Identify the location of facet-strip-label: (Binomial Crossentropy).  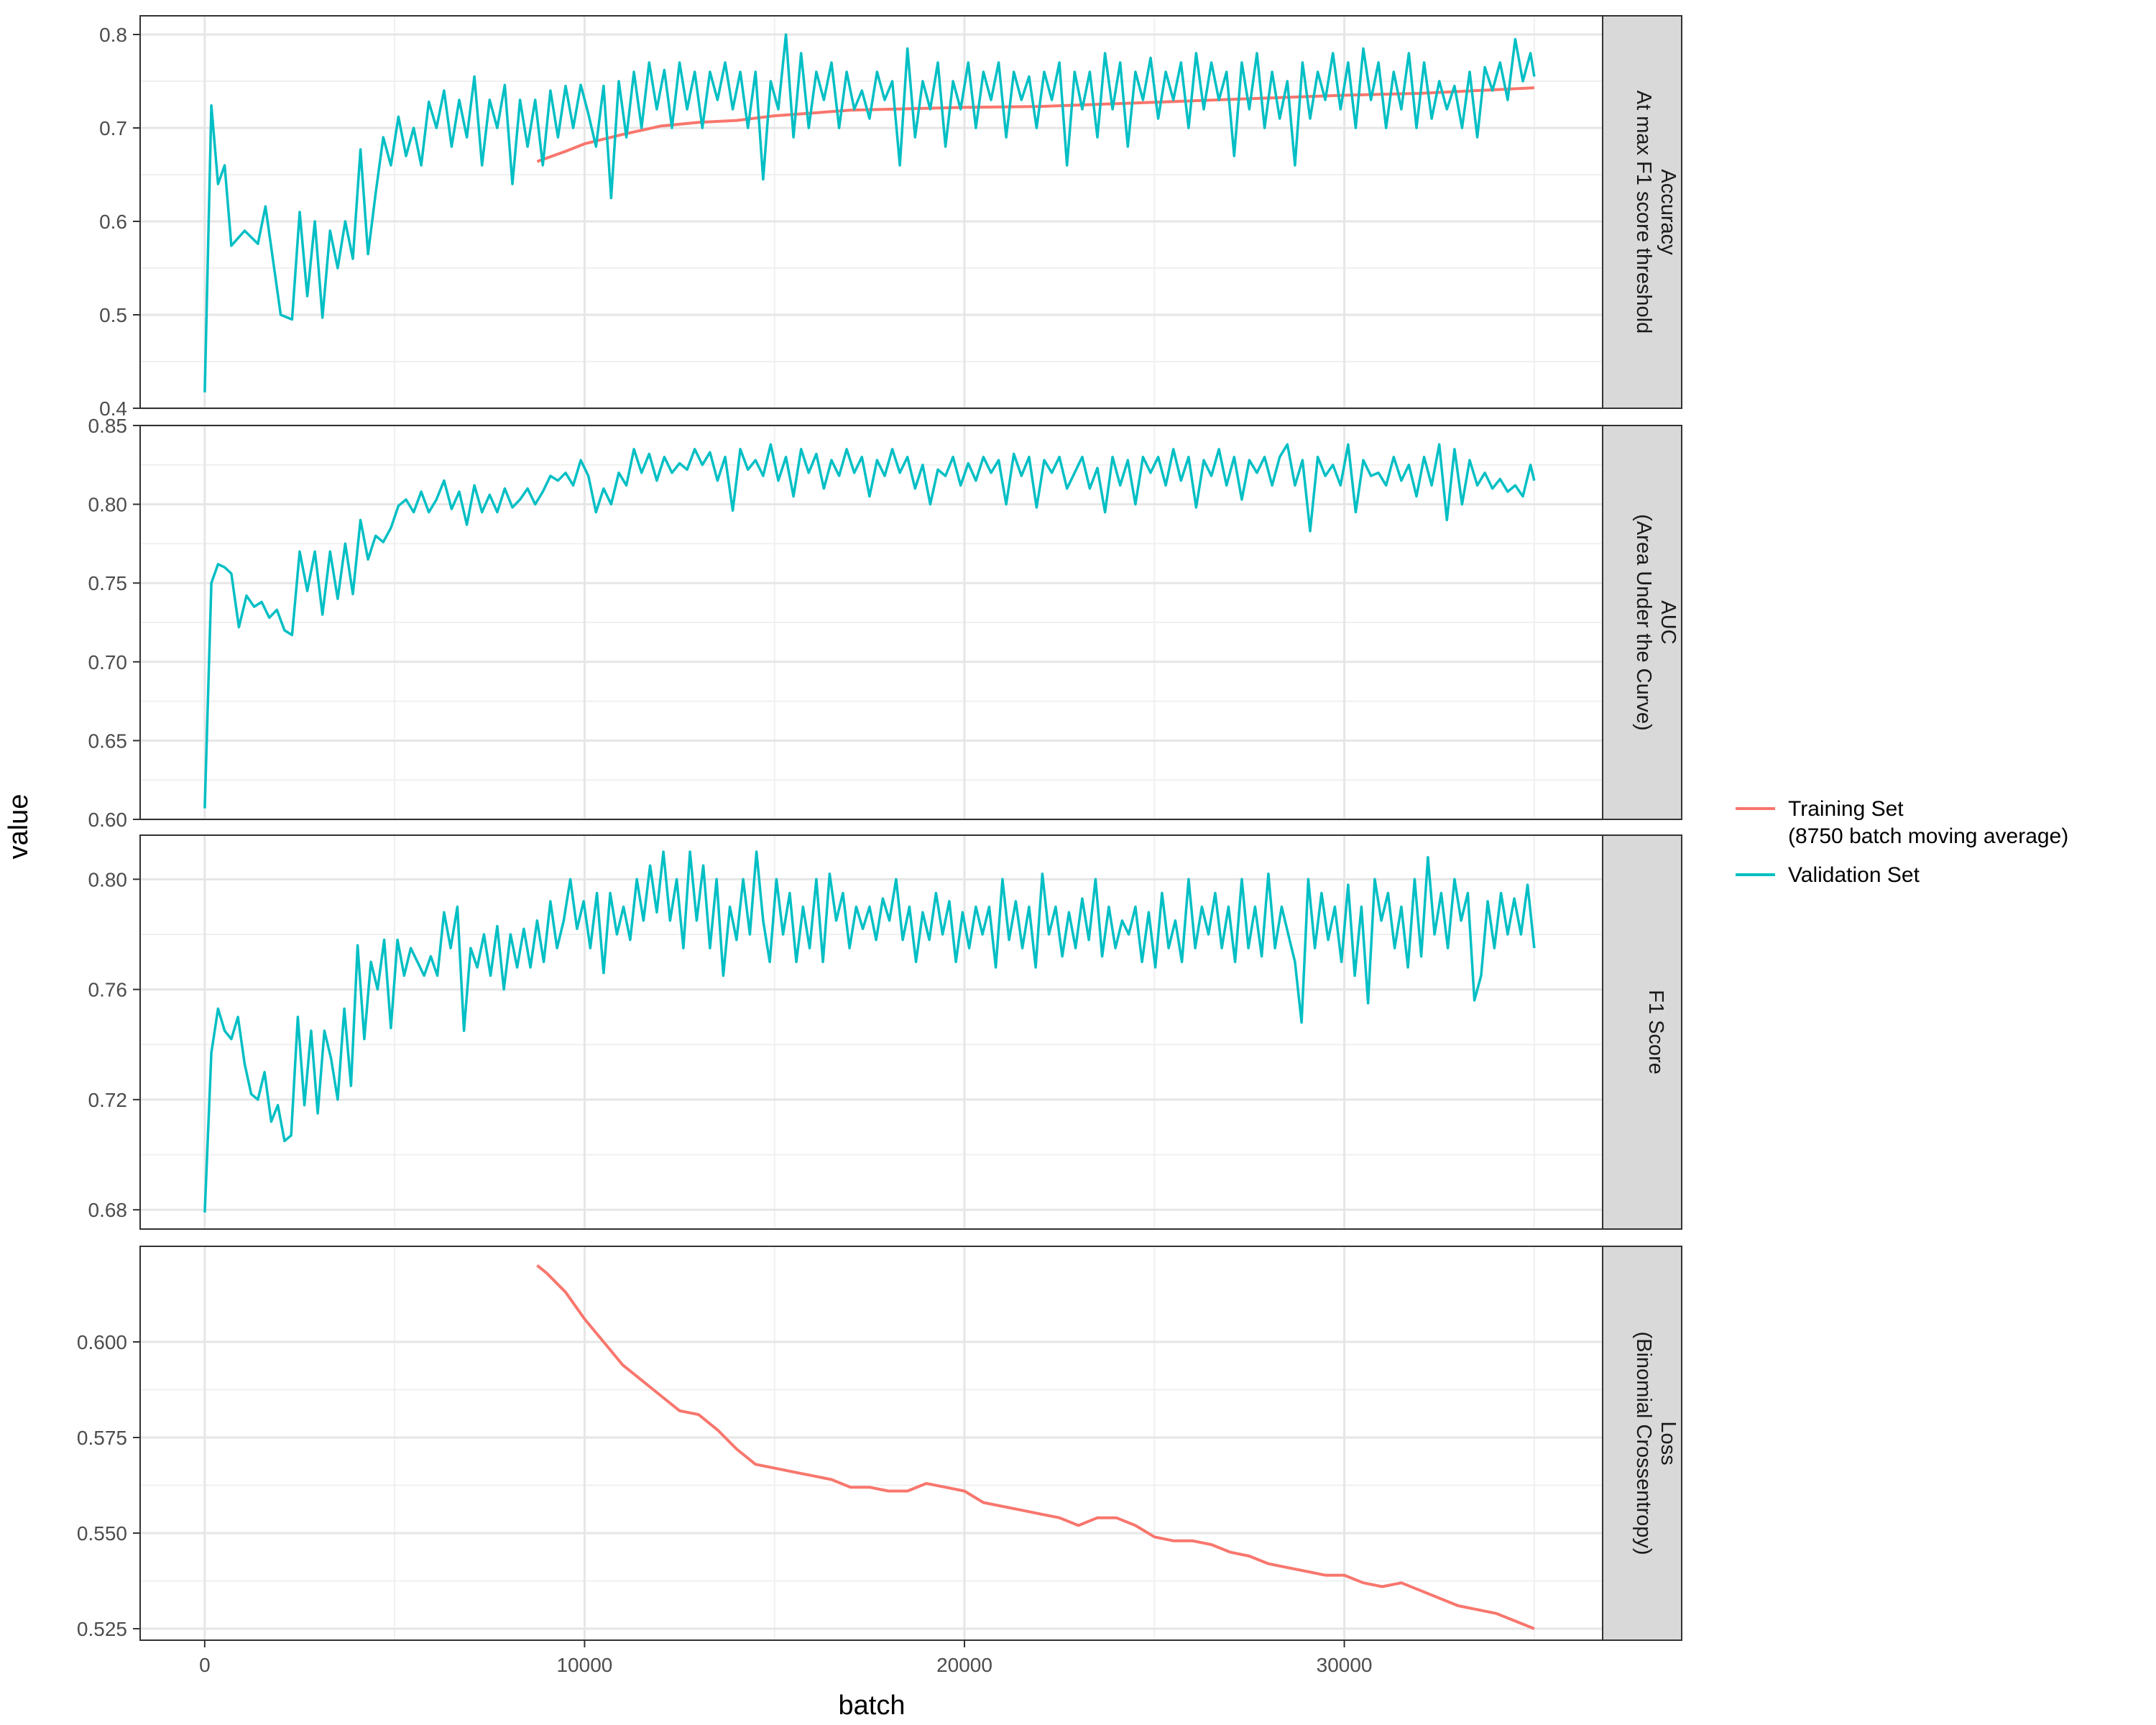
(1644, 1443).